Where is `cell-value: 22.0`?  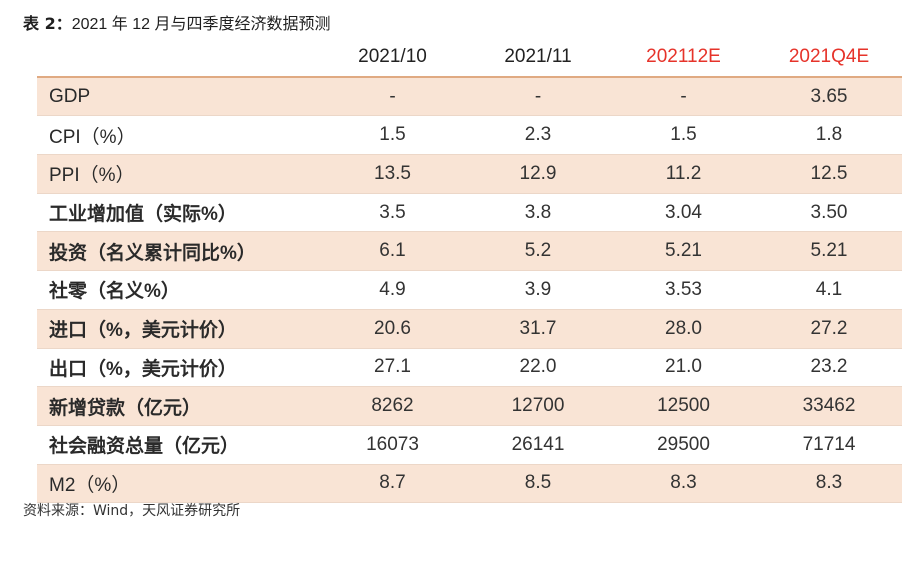 cell-value: 22.0 is located at coordinates (538, 367).